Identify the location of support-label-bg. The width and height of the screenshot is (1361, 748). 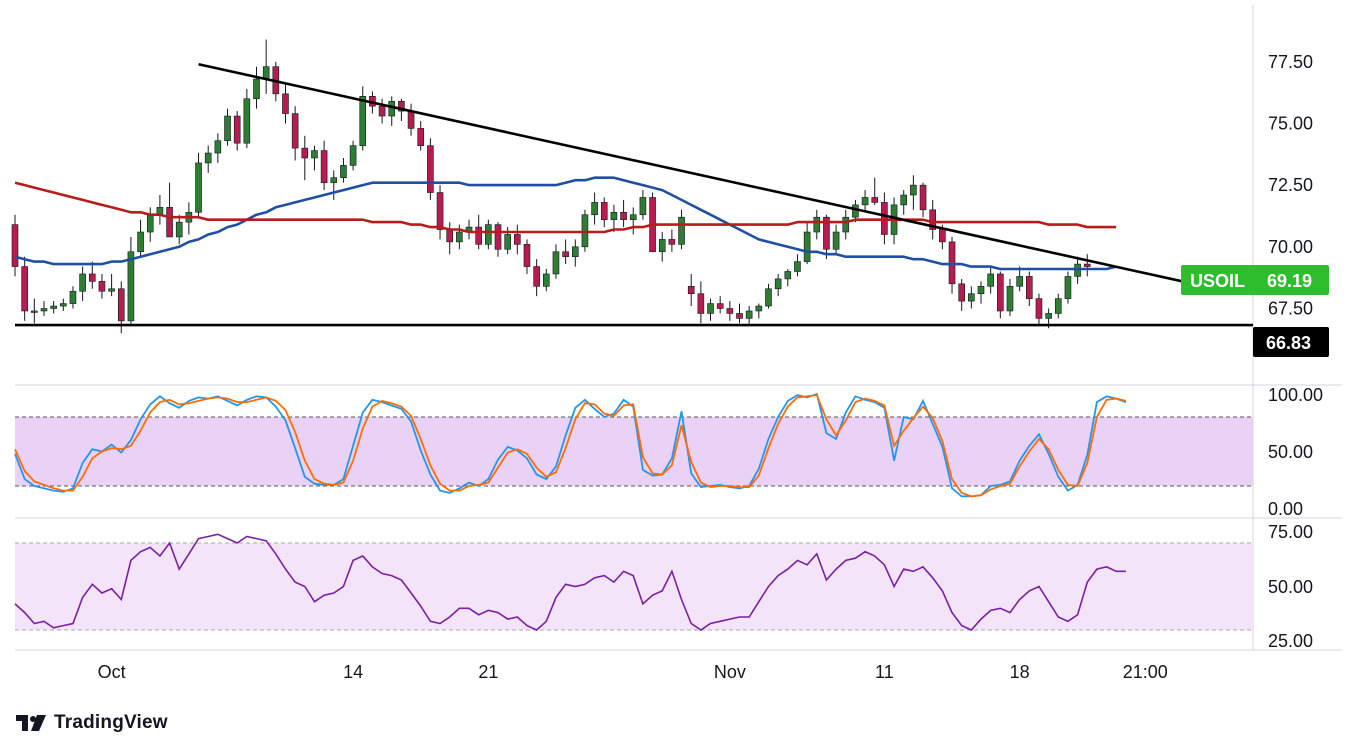
(1291, 342).